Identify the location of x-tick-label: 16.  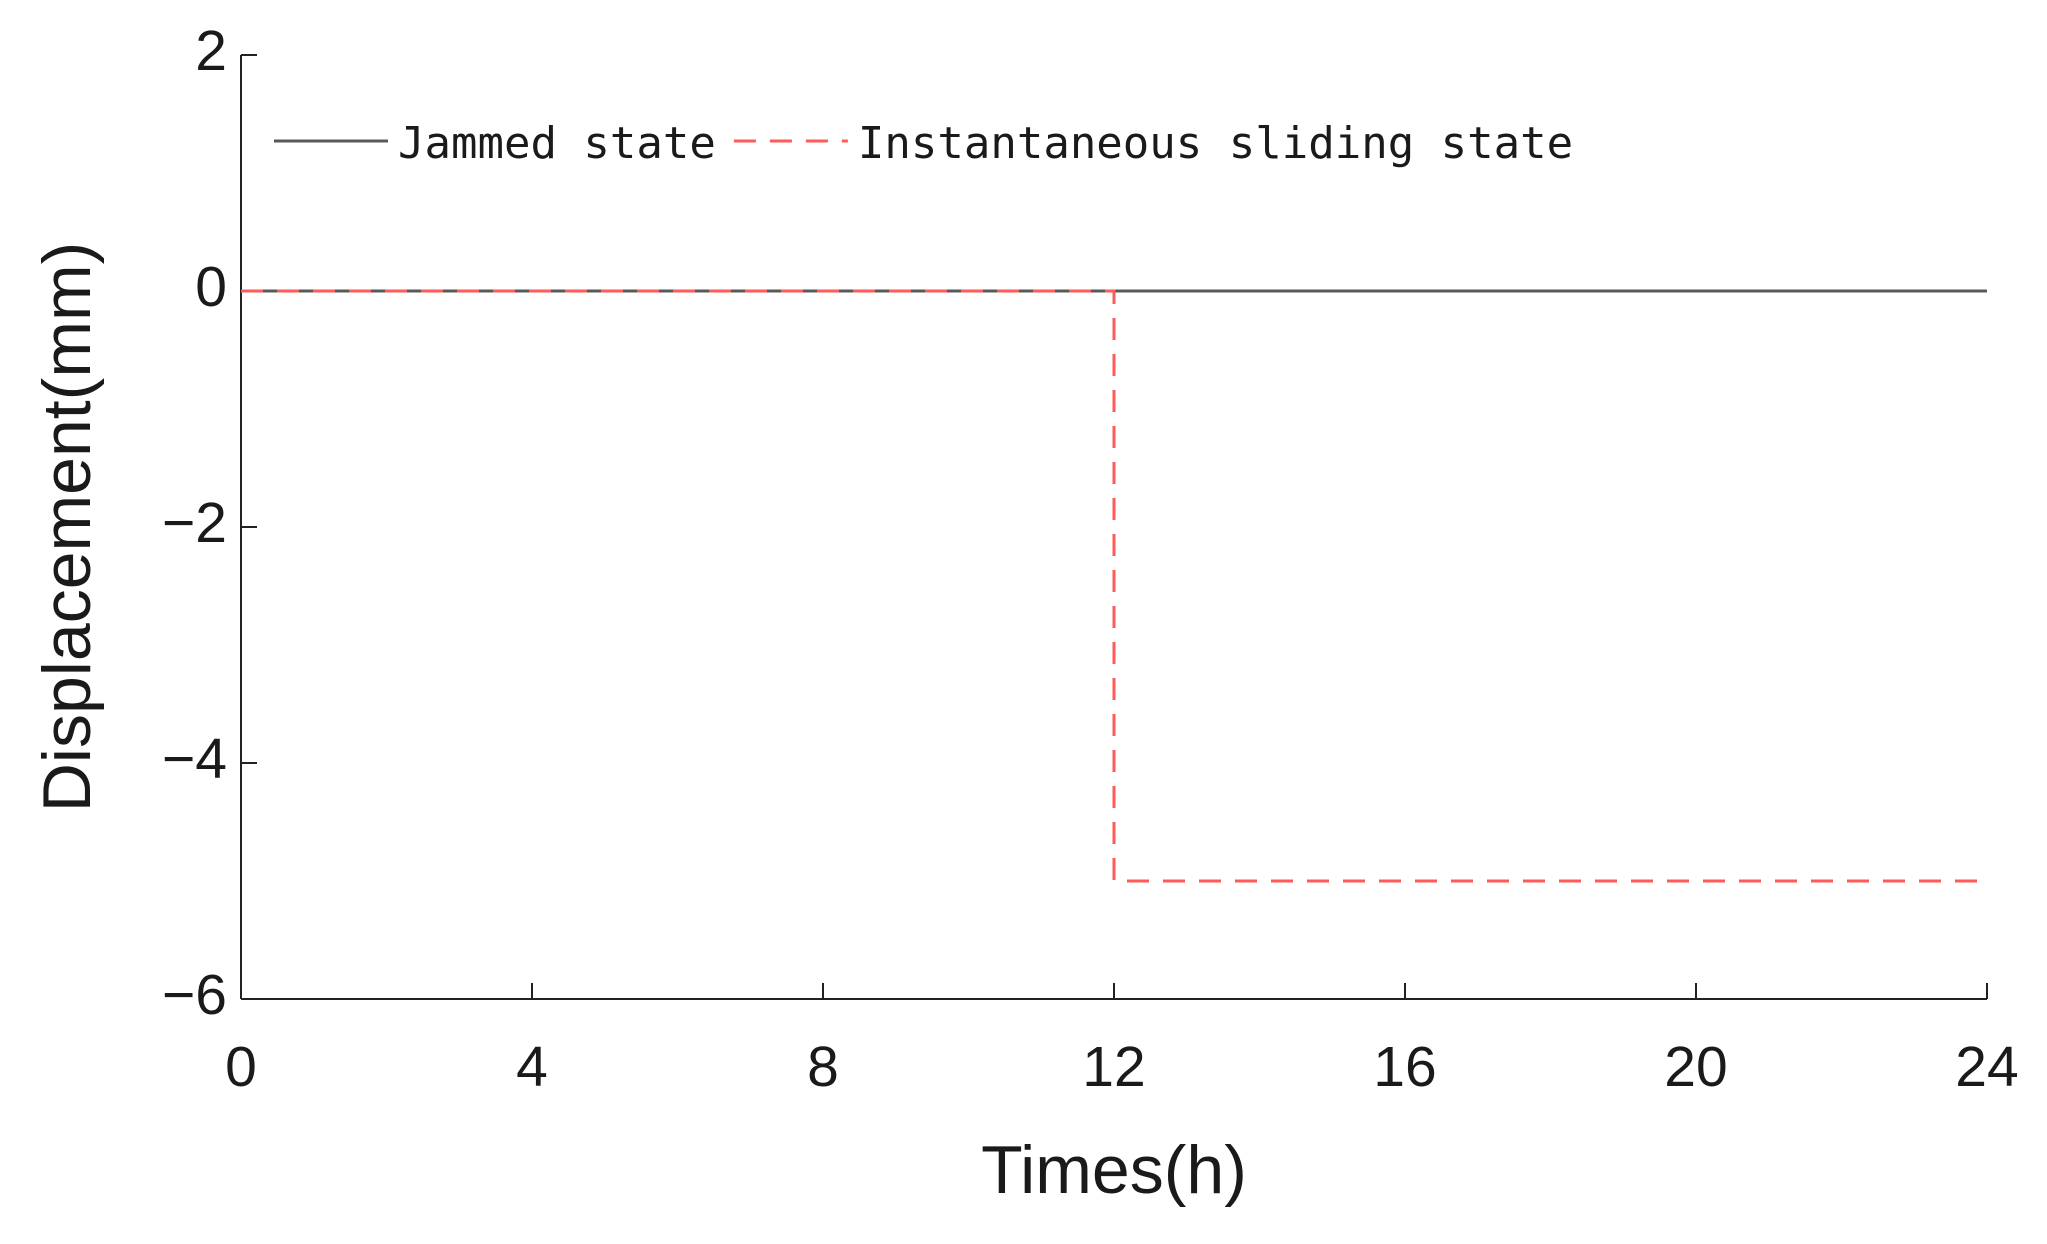
(1404, 1067).